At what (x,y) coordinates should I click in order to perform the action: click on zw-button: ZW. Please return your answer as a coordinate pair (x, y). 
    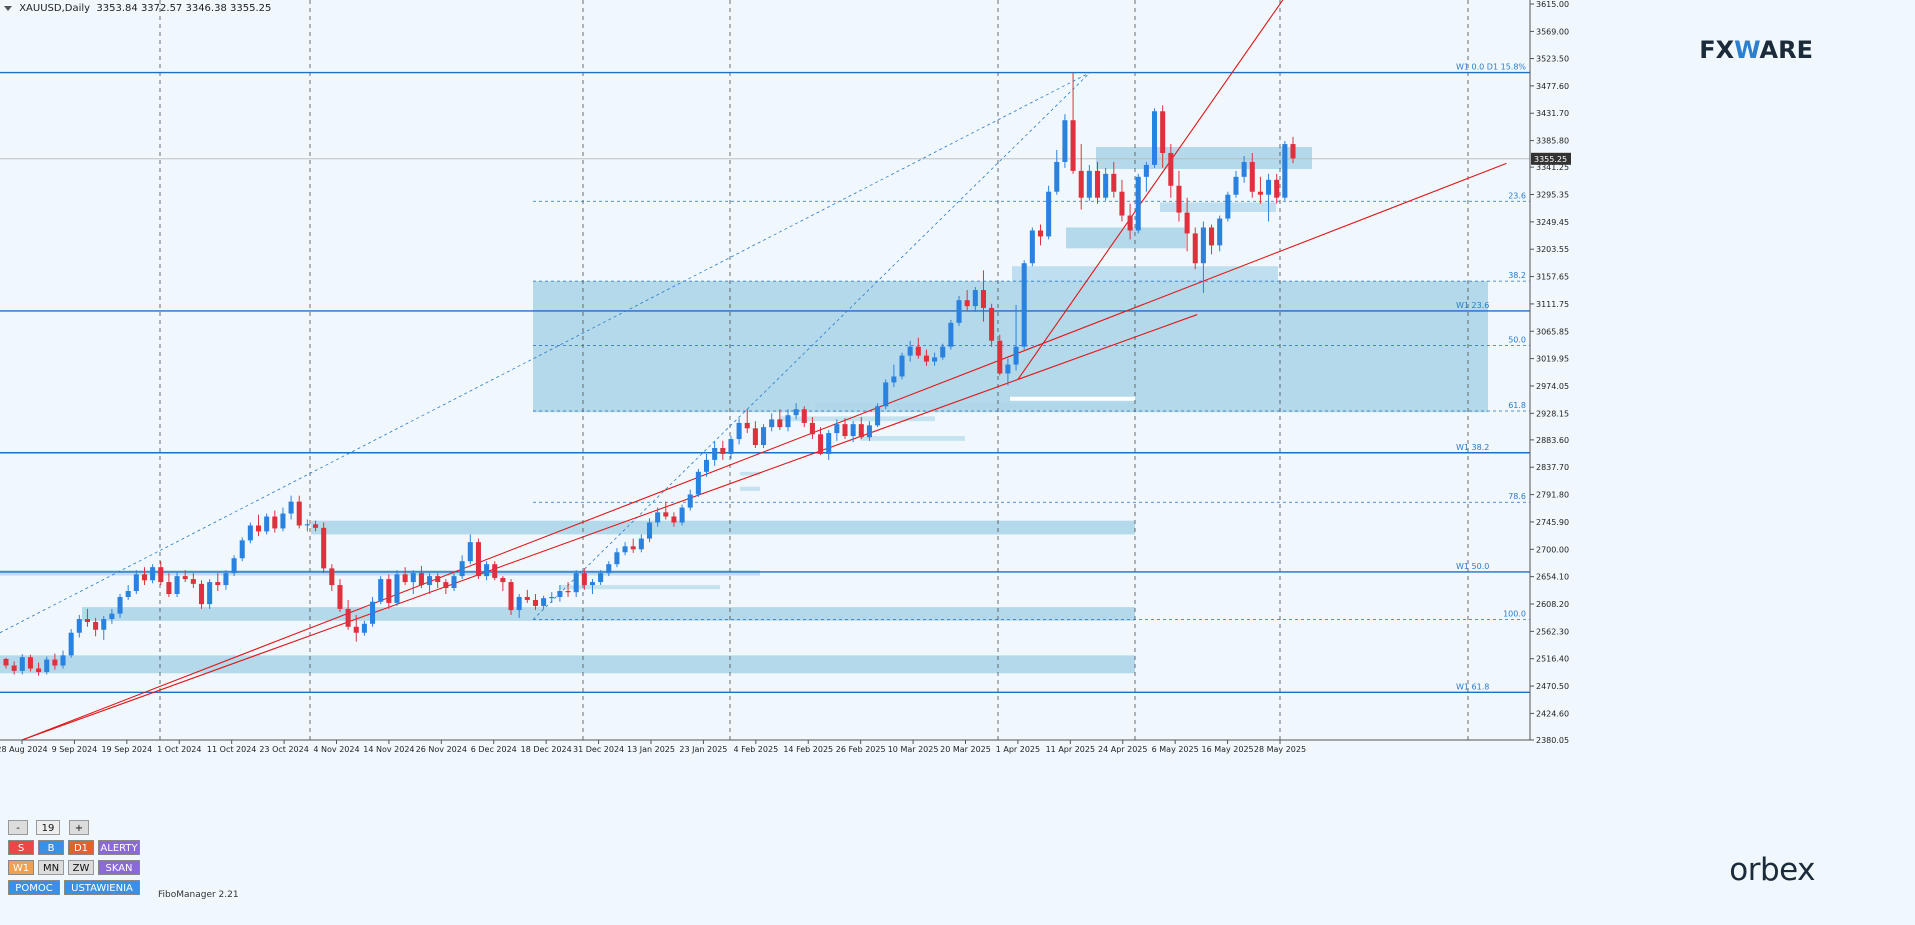
    Looking at the image, I should click on (81, 867).